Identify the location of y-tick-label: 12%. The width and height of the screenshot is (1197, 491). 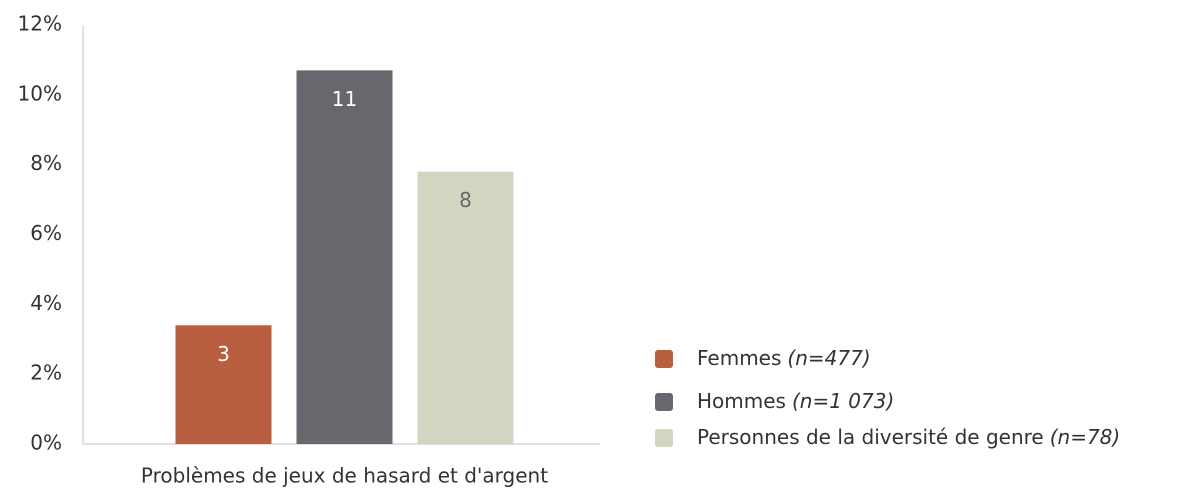
(40, 24).